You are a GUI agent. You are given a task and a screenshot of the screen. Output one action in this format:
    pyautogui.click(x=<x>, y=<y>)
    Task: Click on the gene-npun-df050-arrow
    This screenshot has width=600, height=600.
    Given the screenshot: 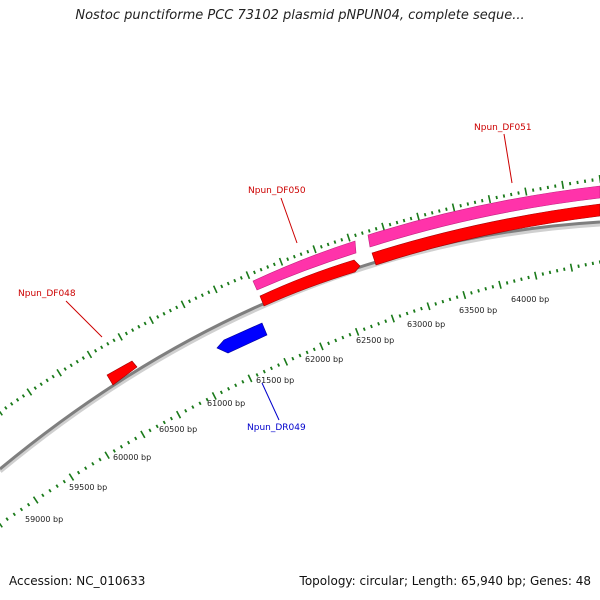 What is the action you would take?
    pyautogui.click(x=310, y=283)
    